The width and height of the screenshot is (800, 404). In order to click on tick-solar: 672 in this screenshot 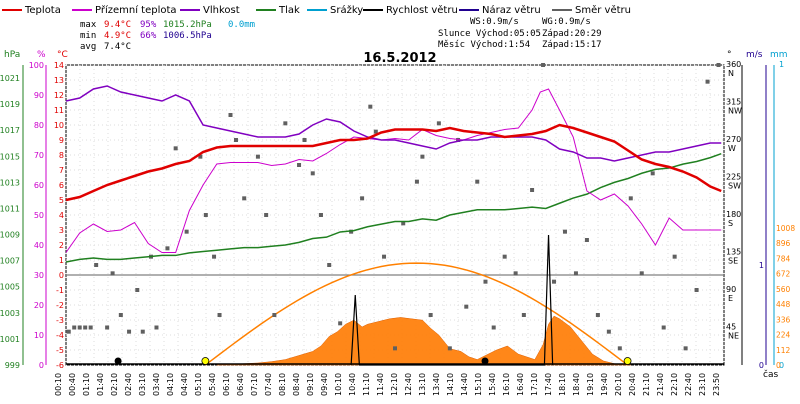, I will do `click(783, 274)`.